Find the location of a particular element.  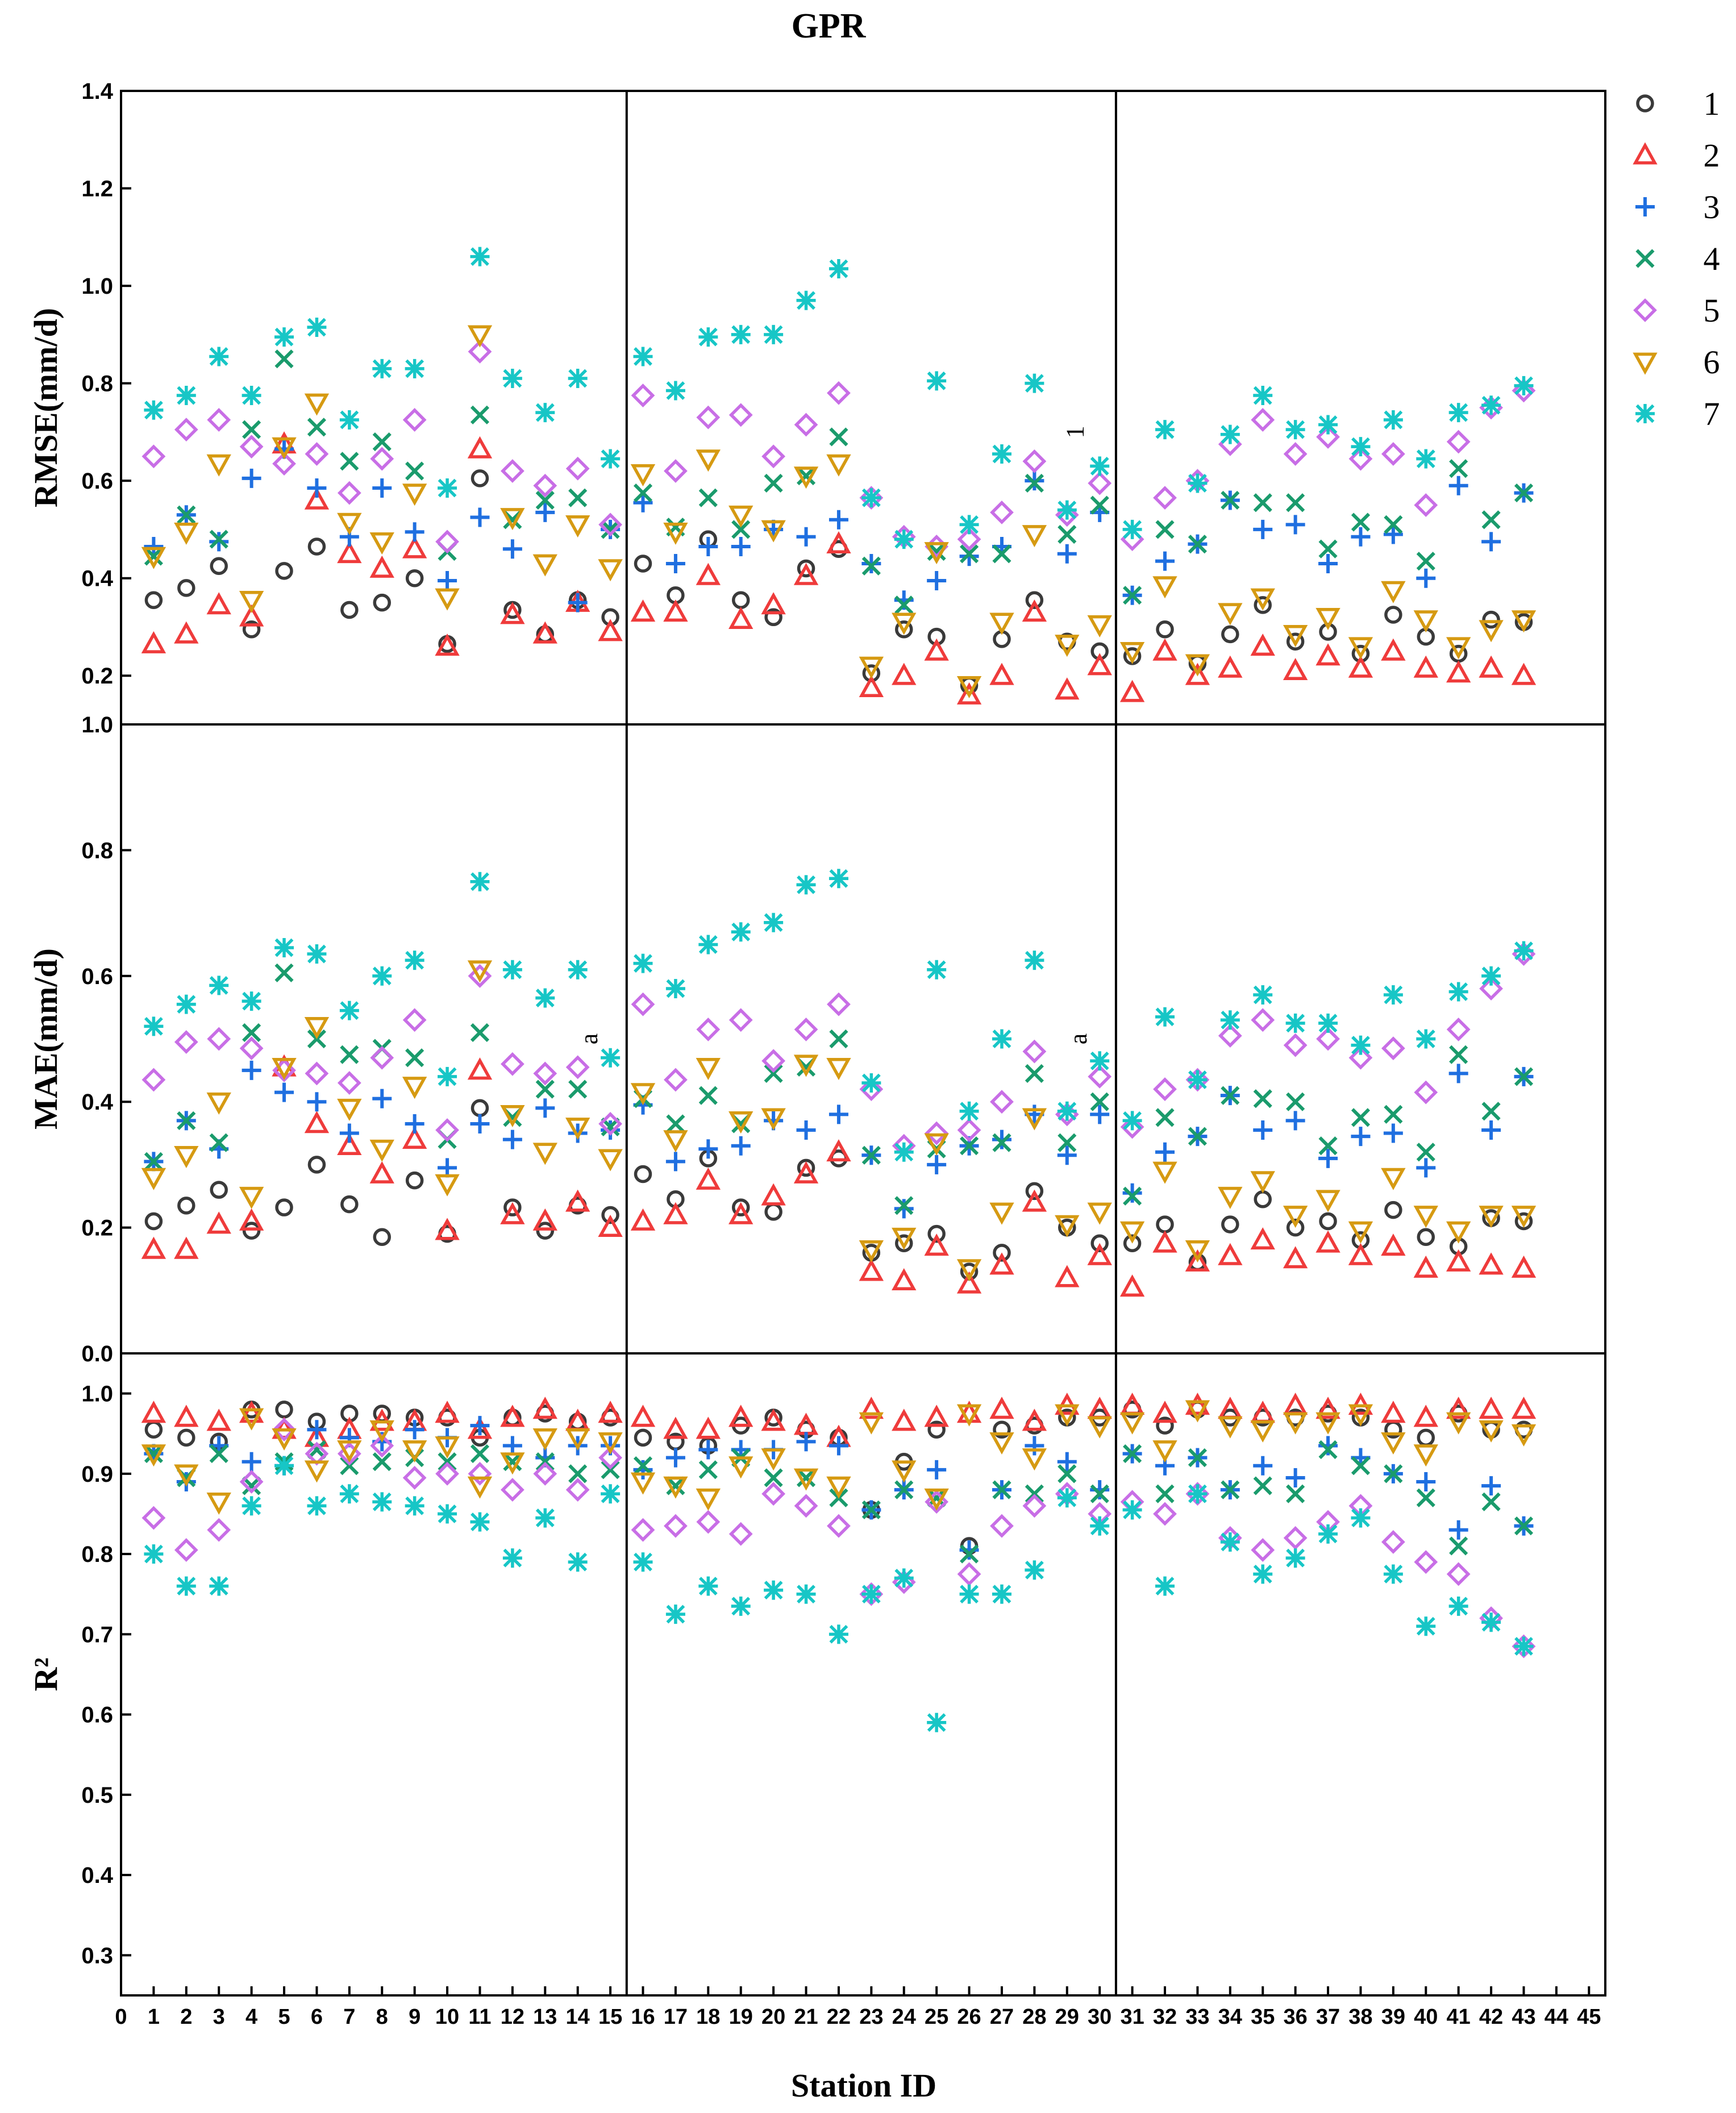

x-tick-label: 32 is located at coordinates (1165, 2017).